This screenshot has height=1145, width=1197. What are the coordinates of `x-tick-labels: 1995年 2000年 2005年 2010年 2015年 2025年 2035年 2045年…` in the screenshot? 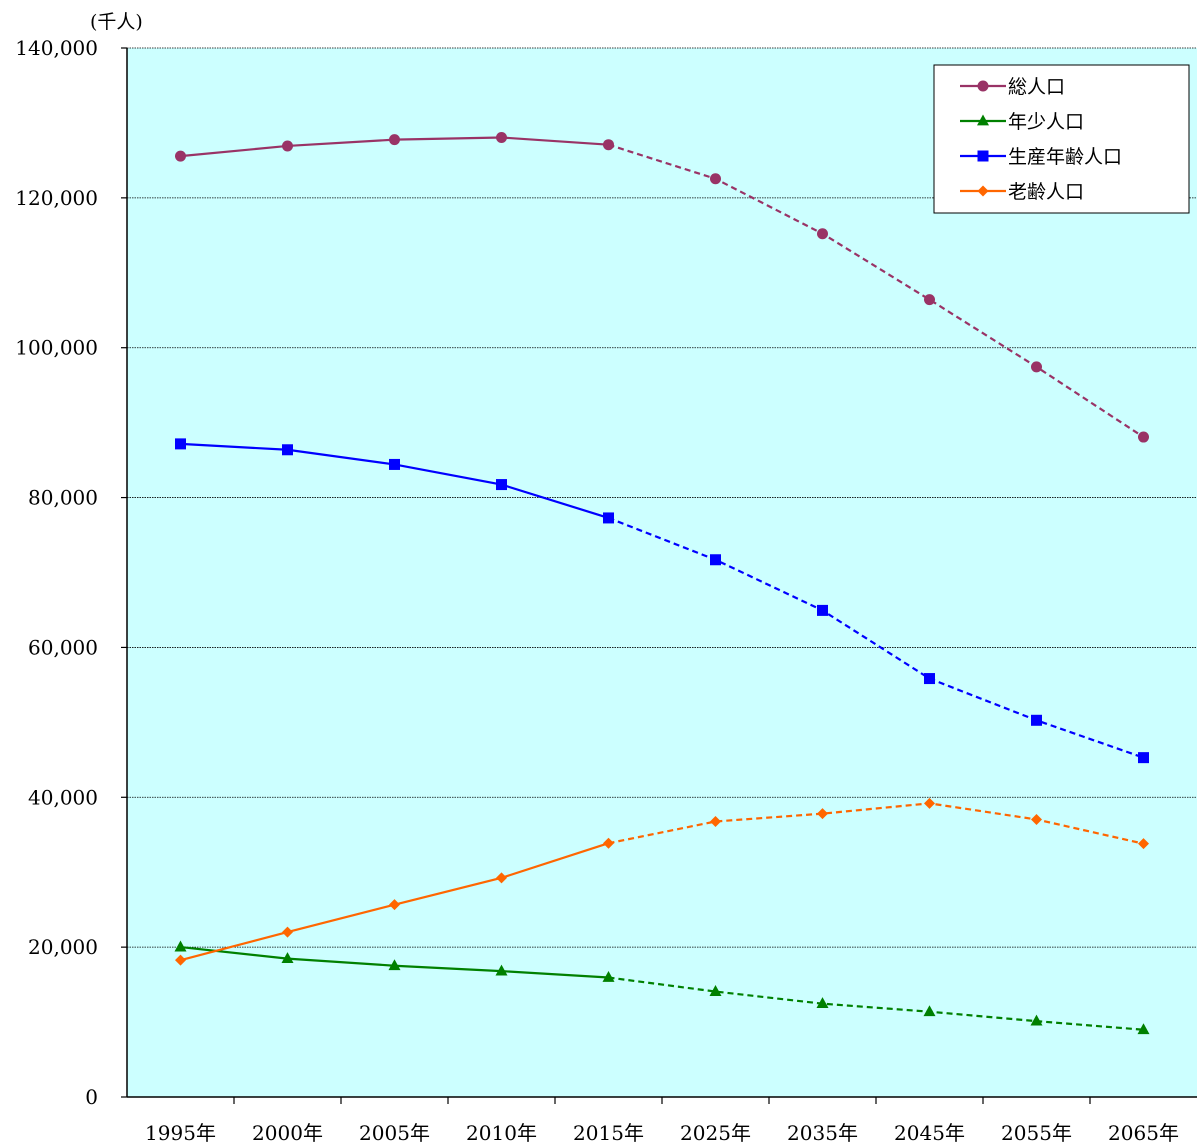 It's located at (662, 1133).